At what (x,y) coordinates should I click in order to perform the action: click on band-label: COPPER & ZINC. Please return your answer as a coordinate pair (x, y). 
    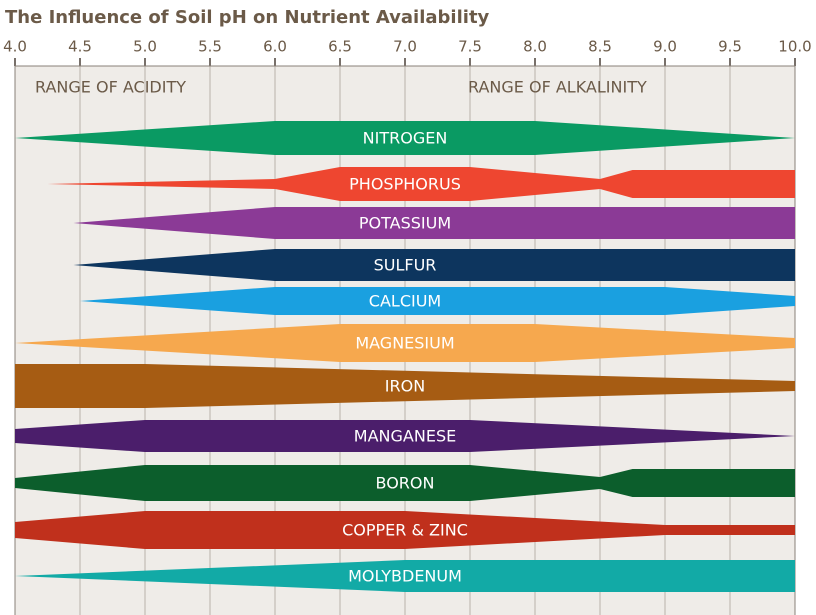
    Looking at the image, I should click on (405, 530).